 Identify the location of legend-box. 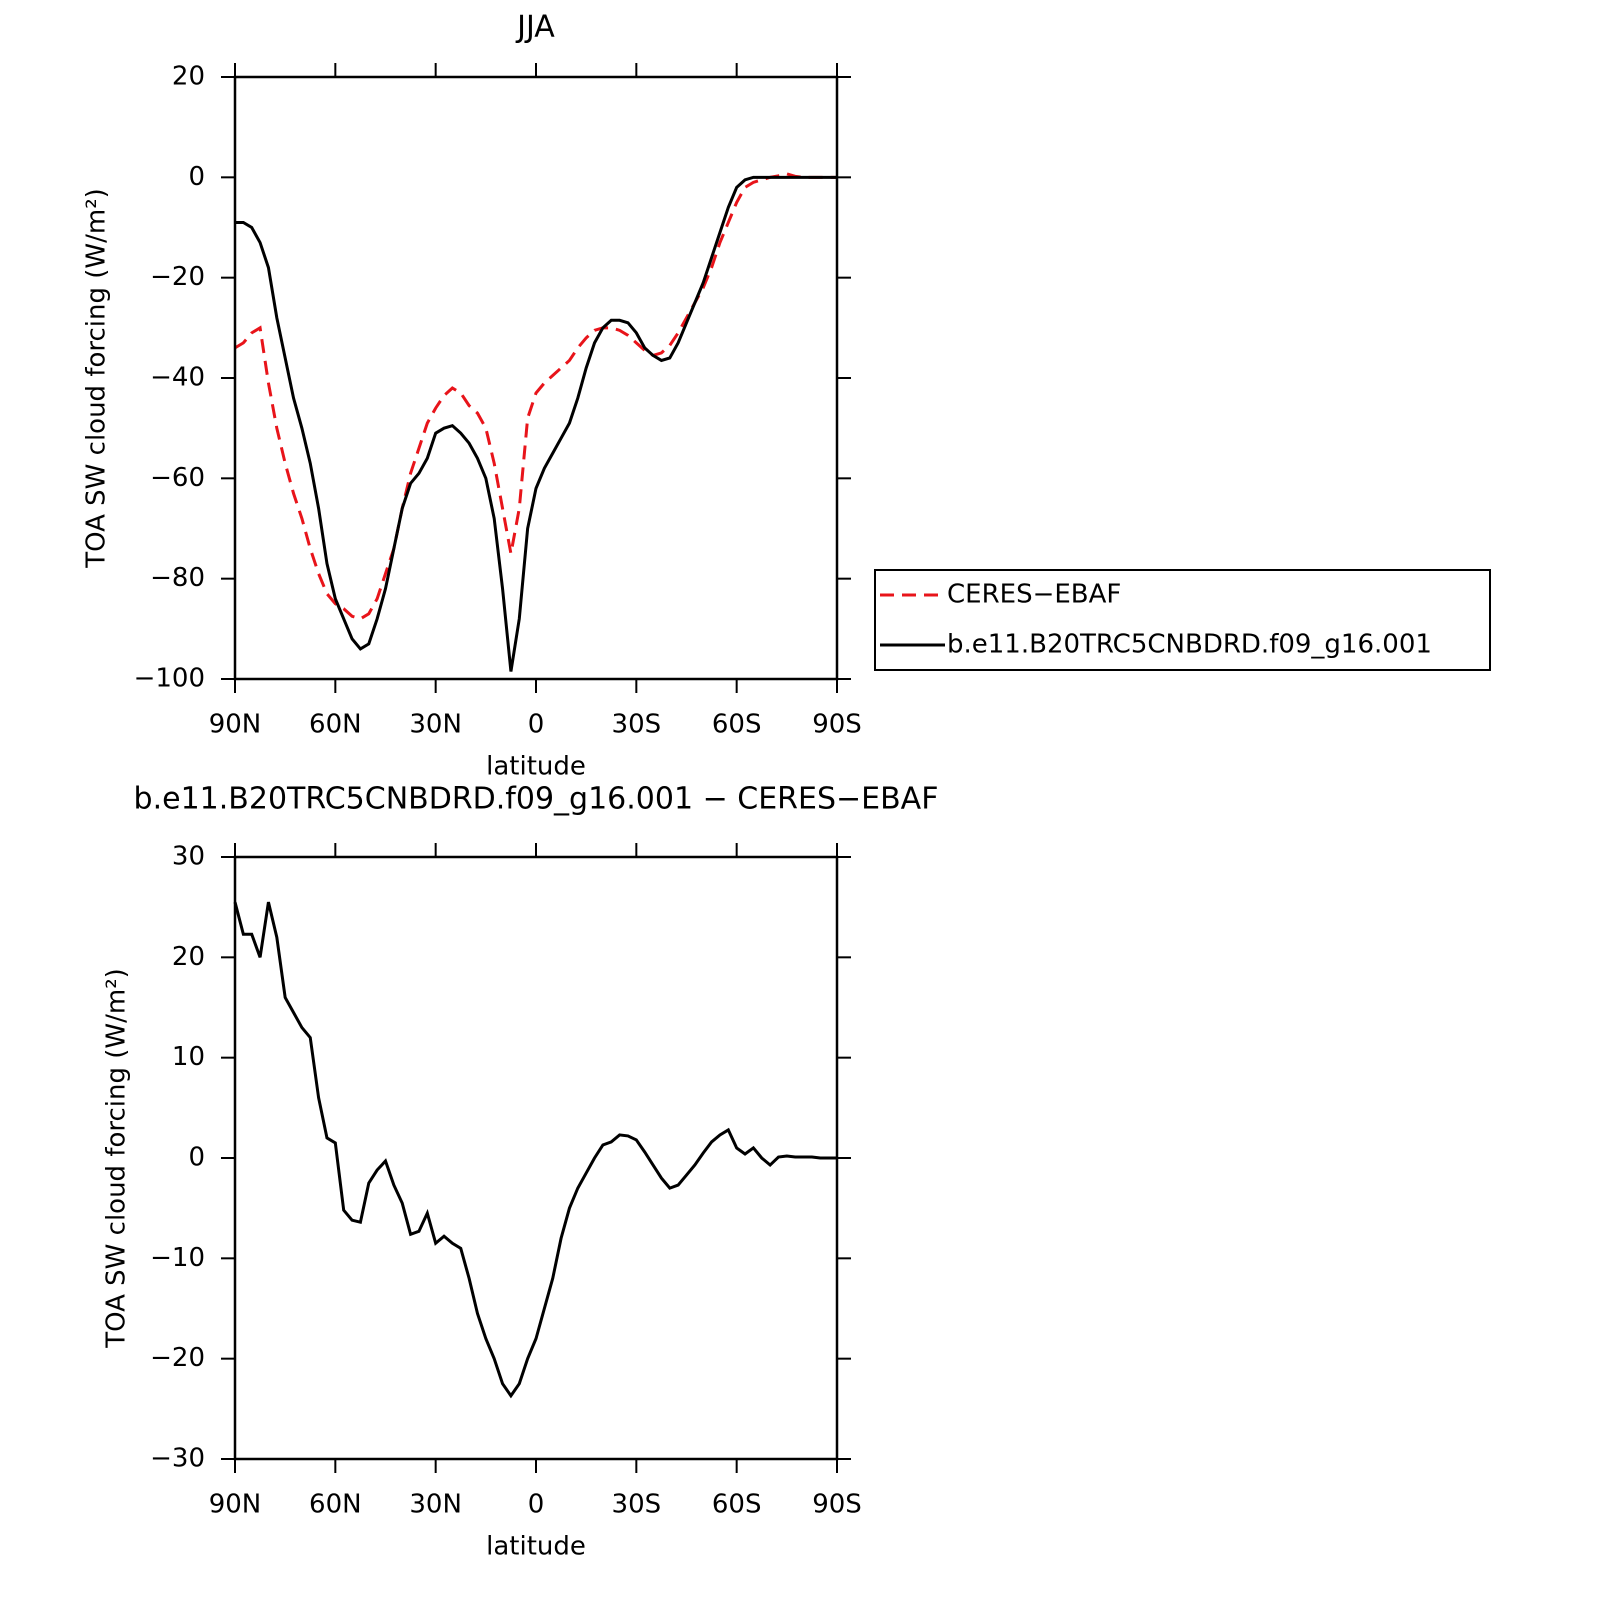
(1182, 620).